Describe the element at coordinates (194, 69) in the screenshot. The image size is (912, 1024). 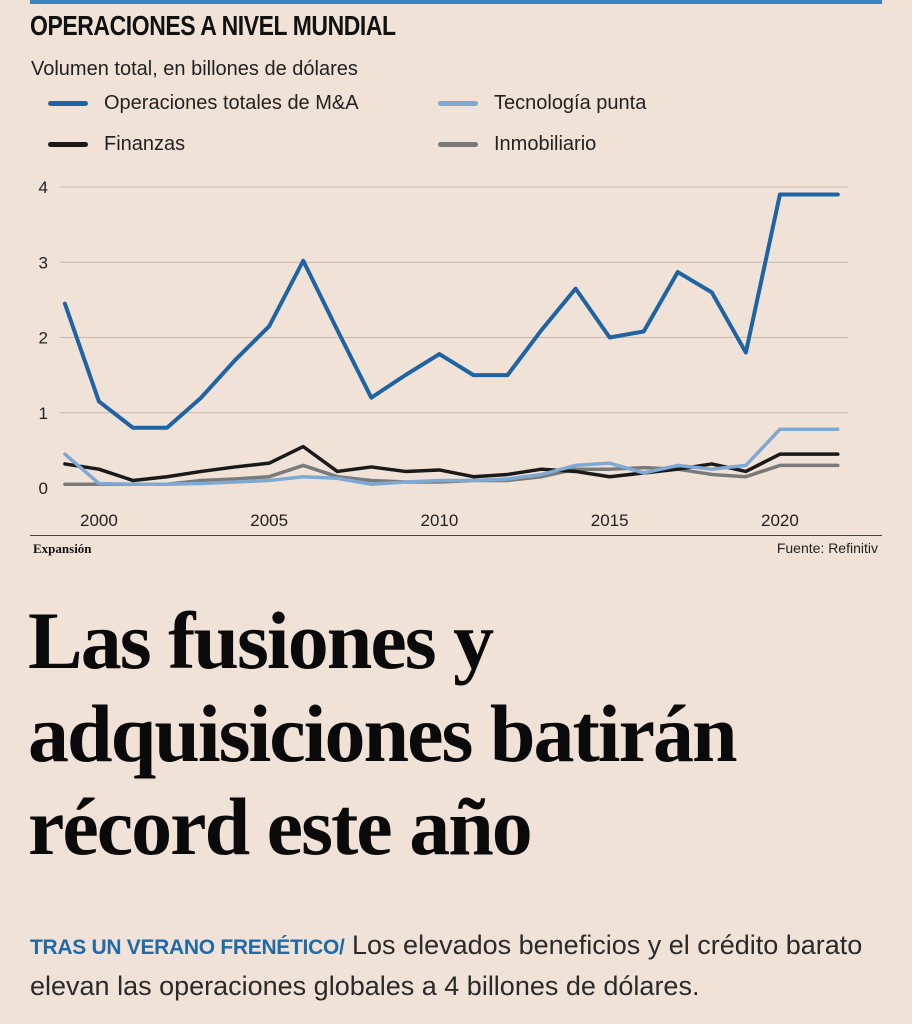
I see `chart-subtitle: Volumen total, en billones de dólares` at that location.